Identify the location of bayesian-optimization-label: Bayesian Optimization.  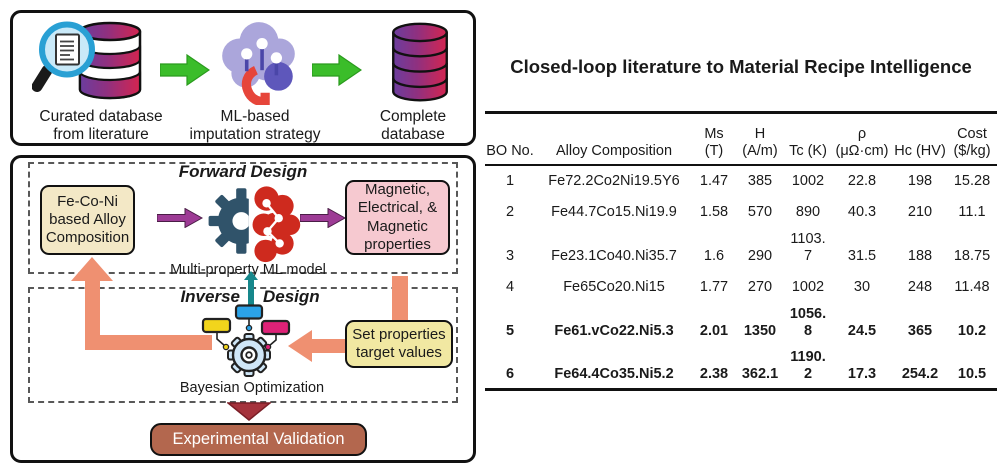
(252, 388).